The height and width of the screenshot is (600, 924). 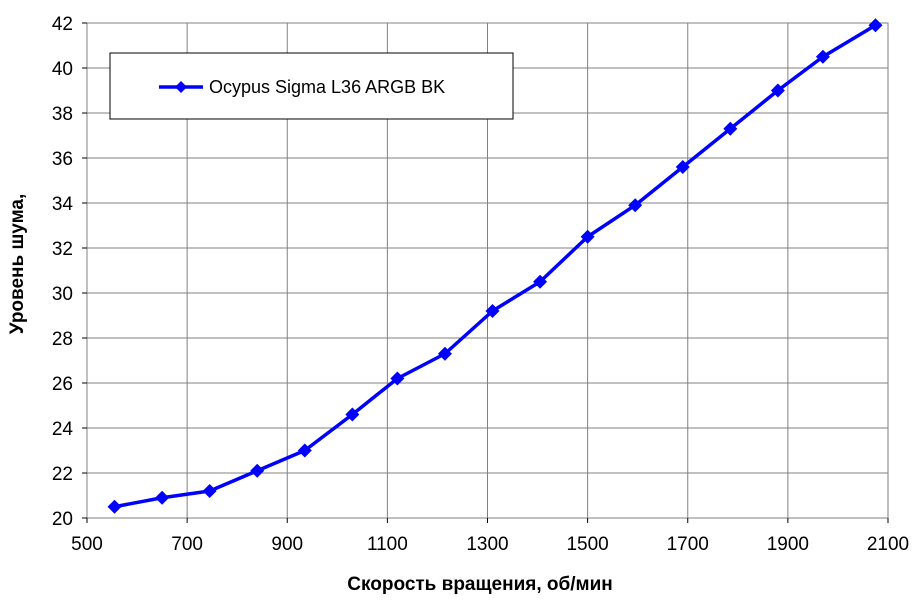 I want to click on y-tick-label: 34, so click(x=63, y=204).